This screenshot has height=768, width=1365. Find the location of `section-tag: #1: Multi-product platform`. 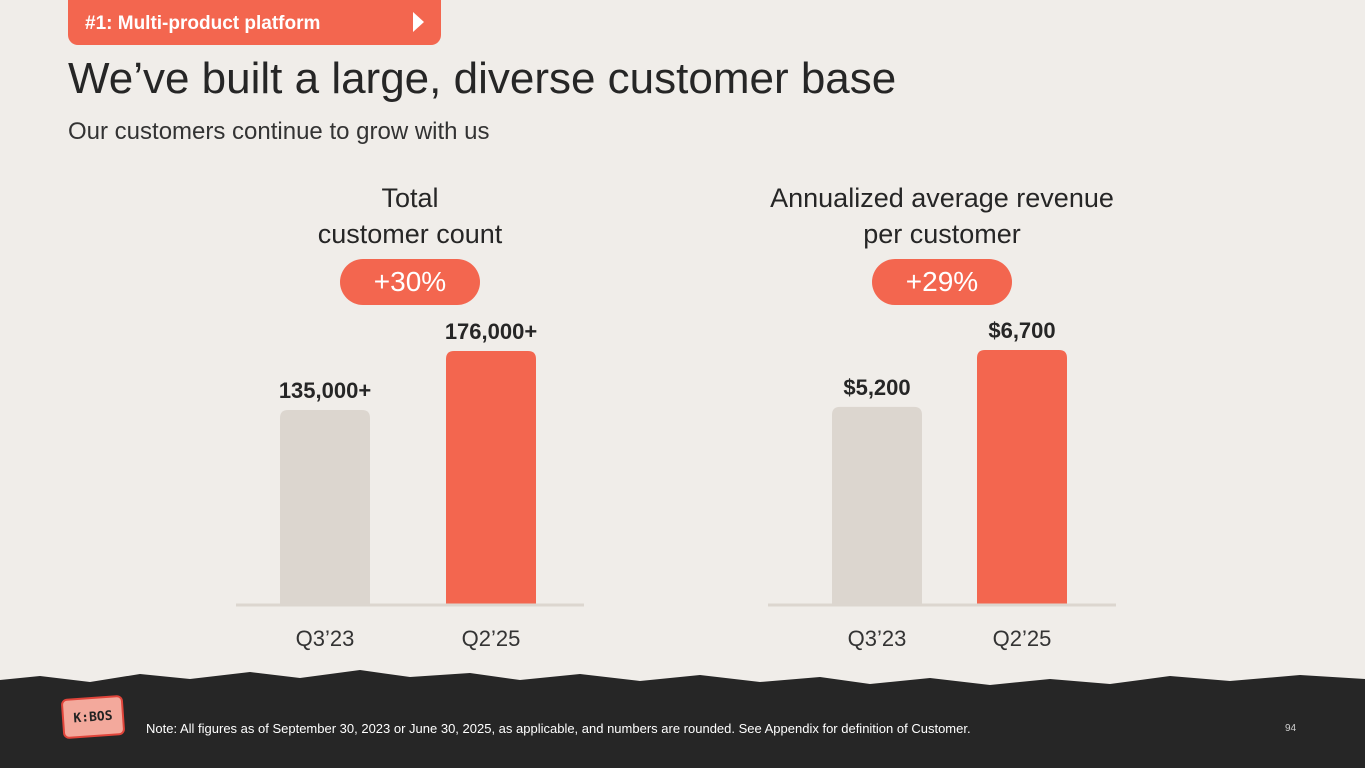

section-tag: #1: Multi-product platform is located at coordinates (254, 22).